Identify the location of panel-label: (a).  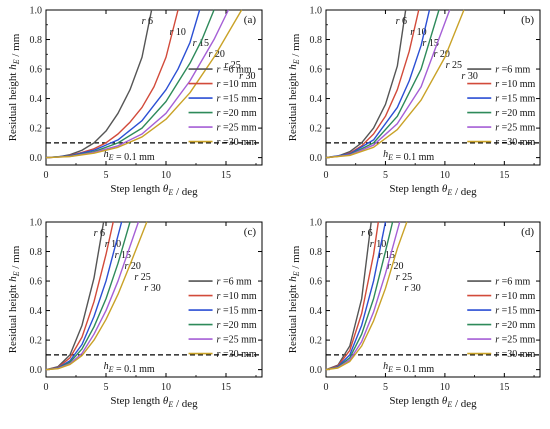
(250, 20).